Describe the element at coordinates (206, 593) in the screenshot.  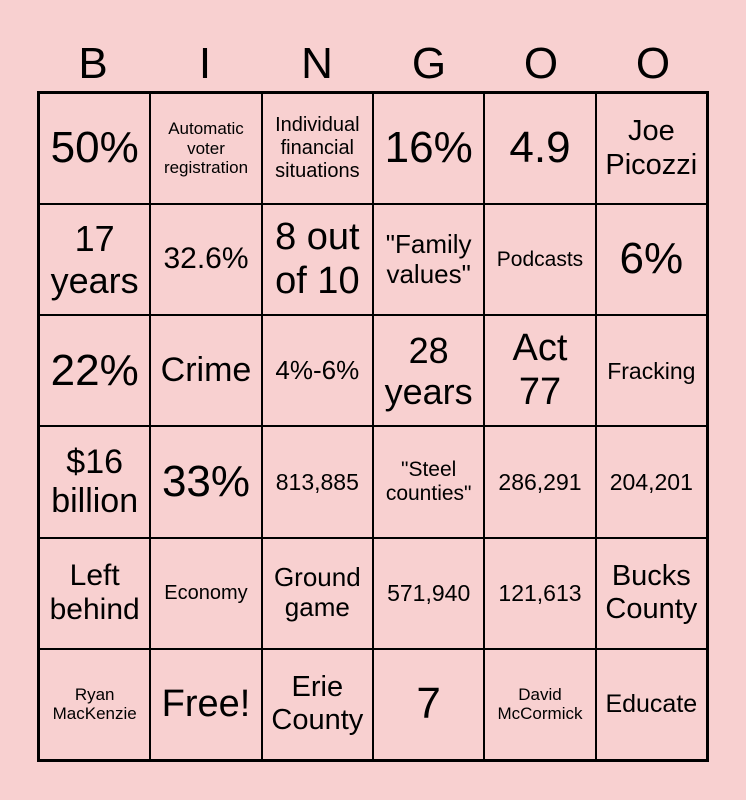
I see `bingo-cell: Economy` at that location.